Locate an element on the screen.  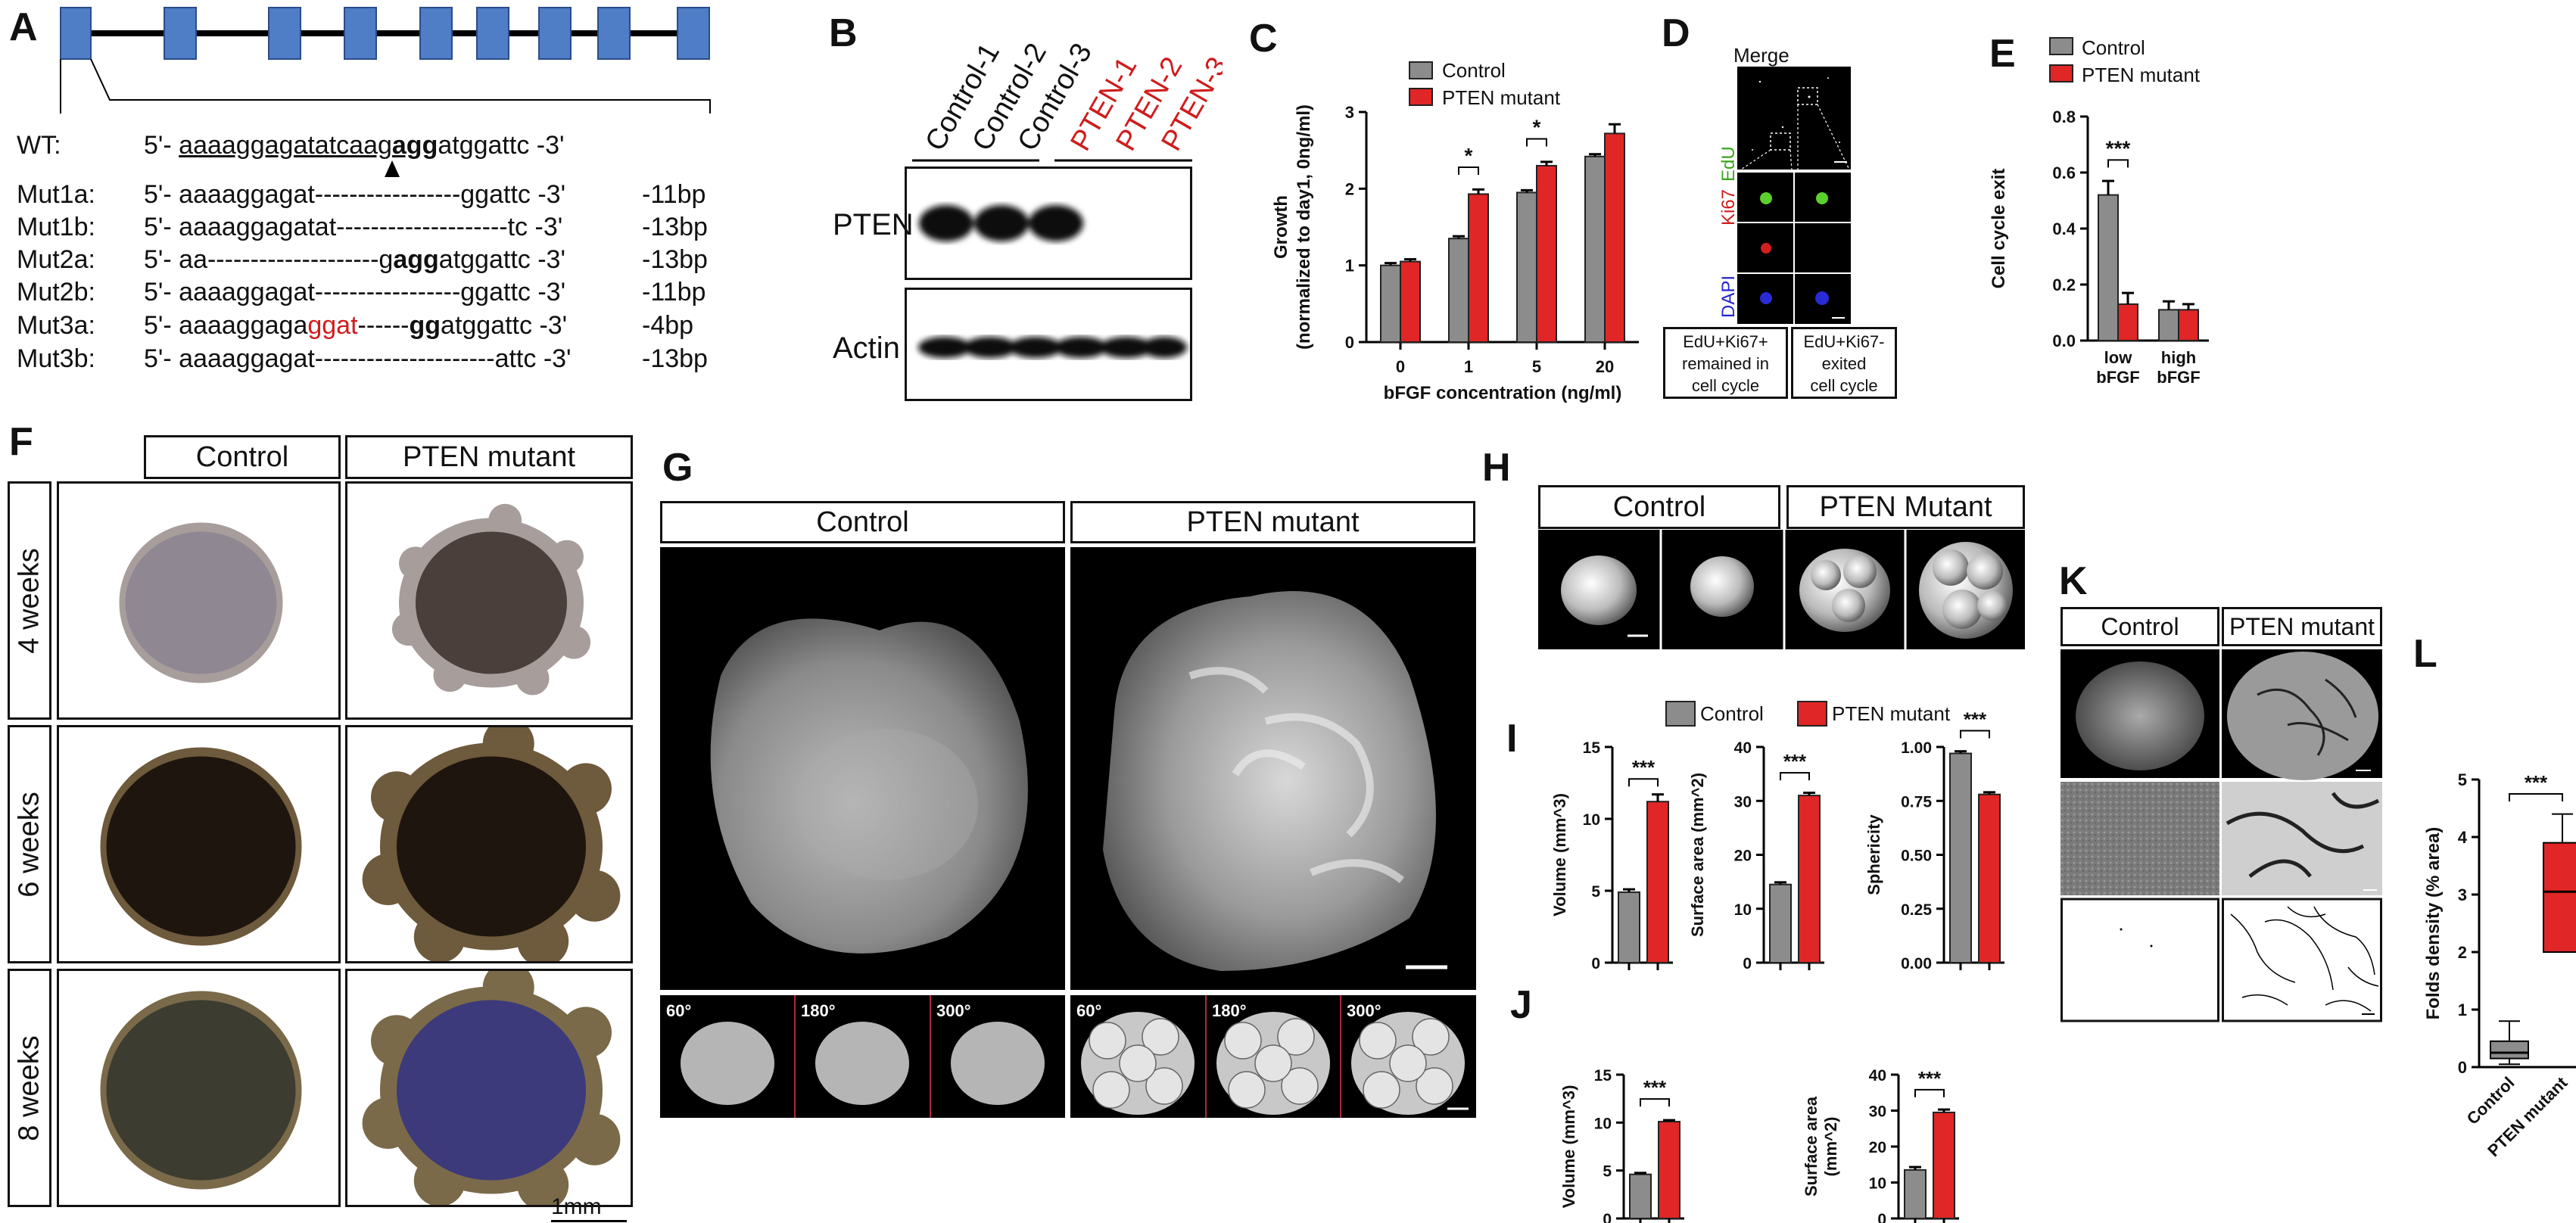
seq-text: 5'- aaaaggagatatcaagaggatggattc -3' is located at coordinates (354, 145).